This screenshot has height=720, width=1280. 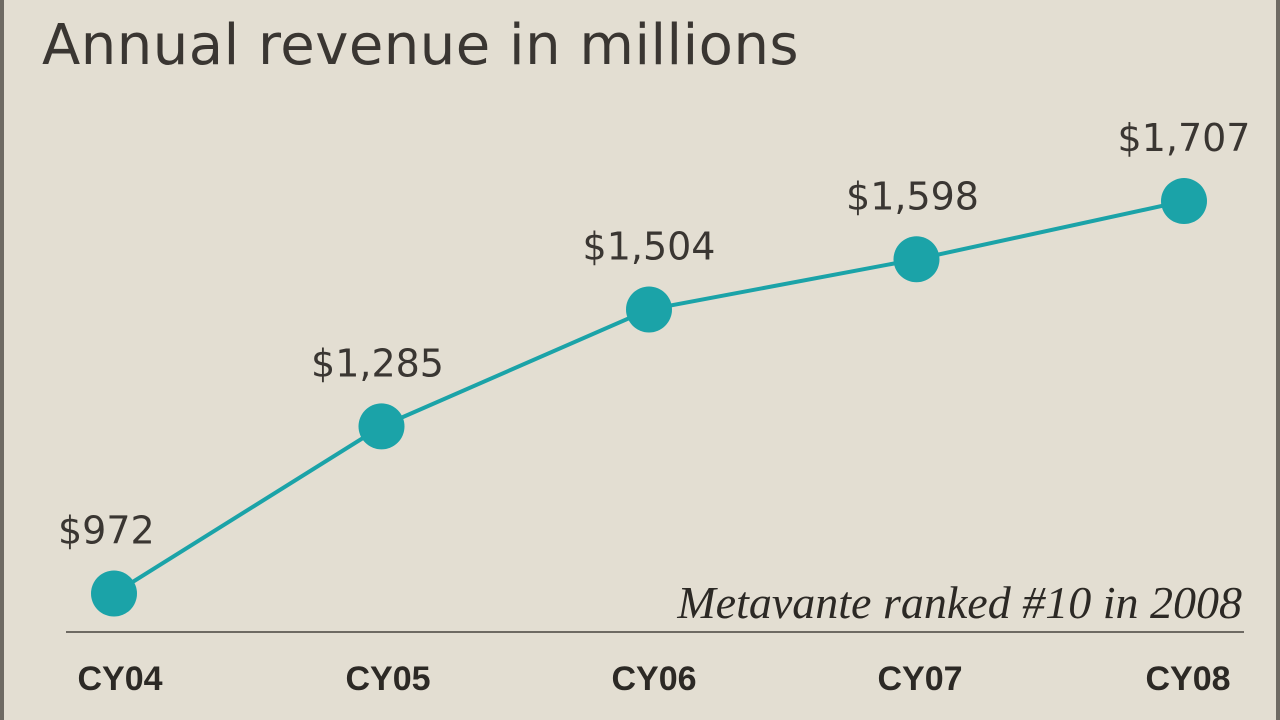 I want to click on data-point-cy08, so click(x=1184, y=201).